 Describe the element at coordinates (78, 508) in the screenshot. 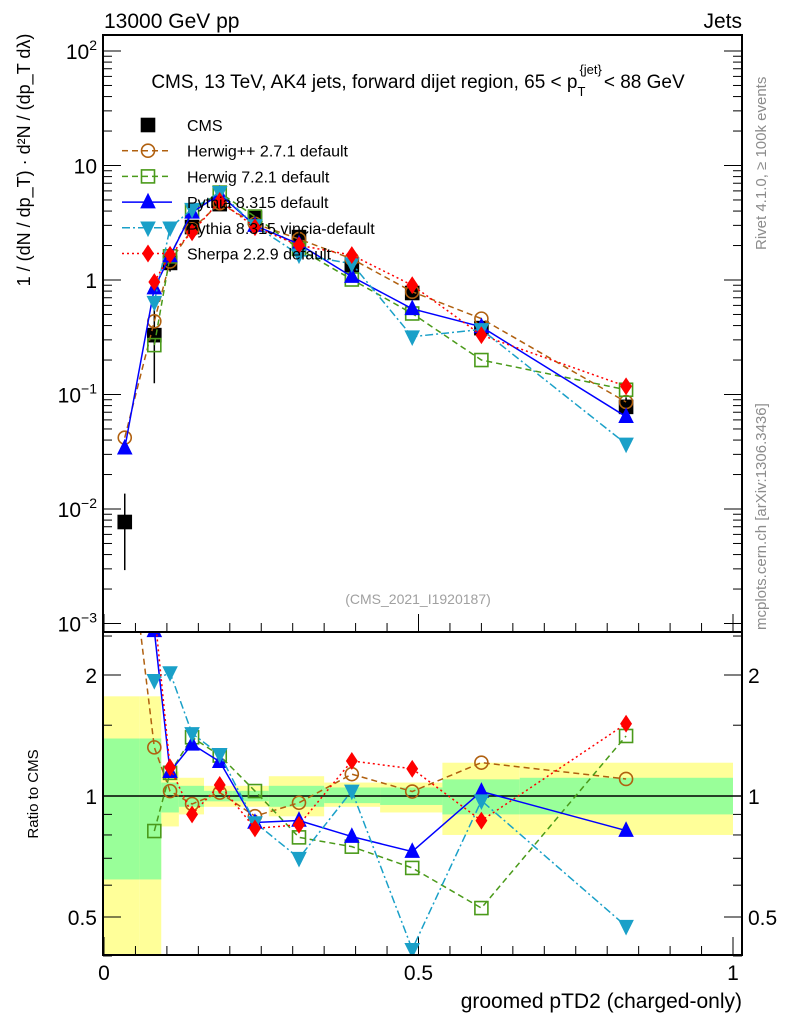

I see `y-tick-label: 10⁻²` at that location.